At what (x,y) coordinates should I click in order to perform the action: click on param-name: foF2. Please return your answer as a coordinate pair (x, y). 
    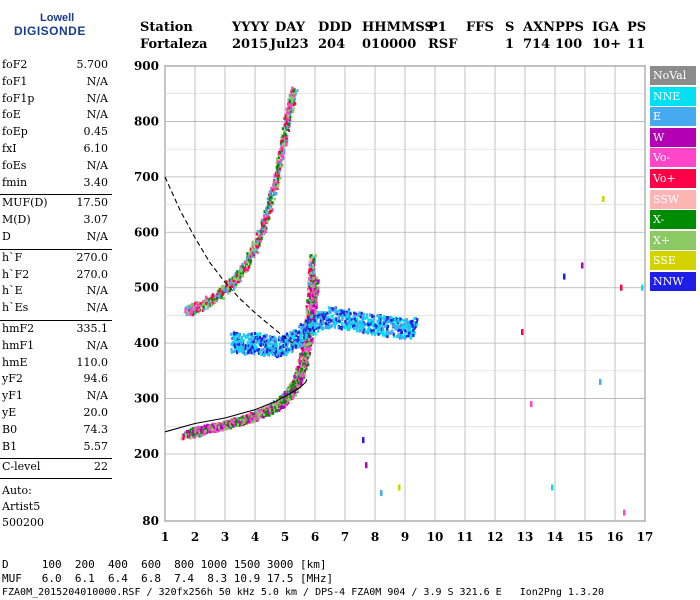
    Looking at the image, I should click on (15, 64).